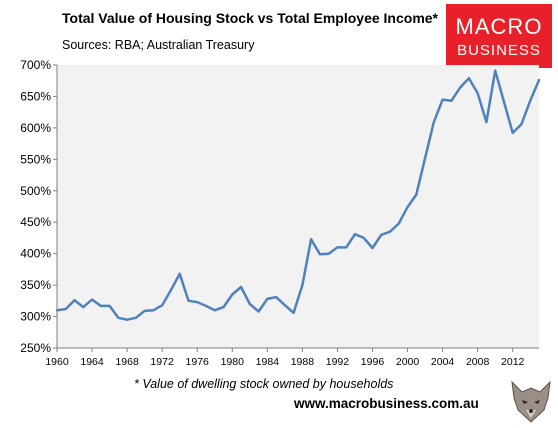  I want to click on wolf-head-icon, so click(531, 401).